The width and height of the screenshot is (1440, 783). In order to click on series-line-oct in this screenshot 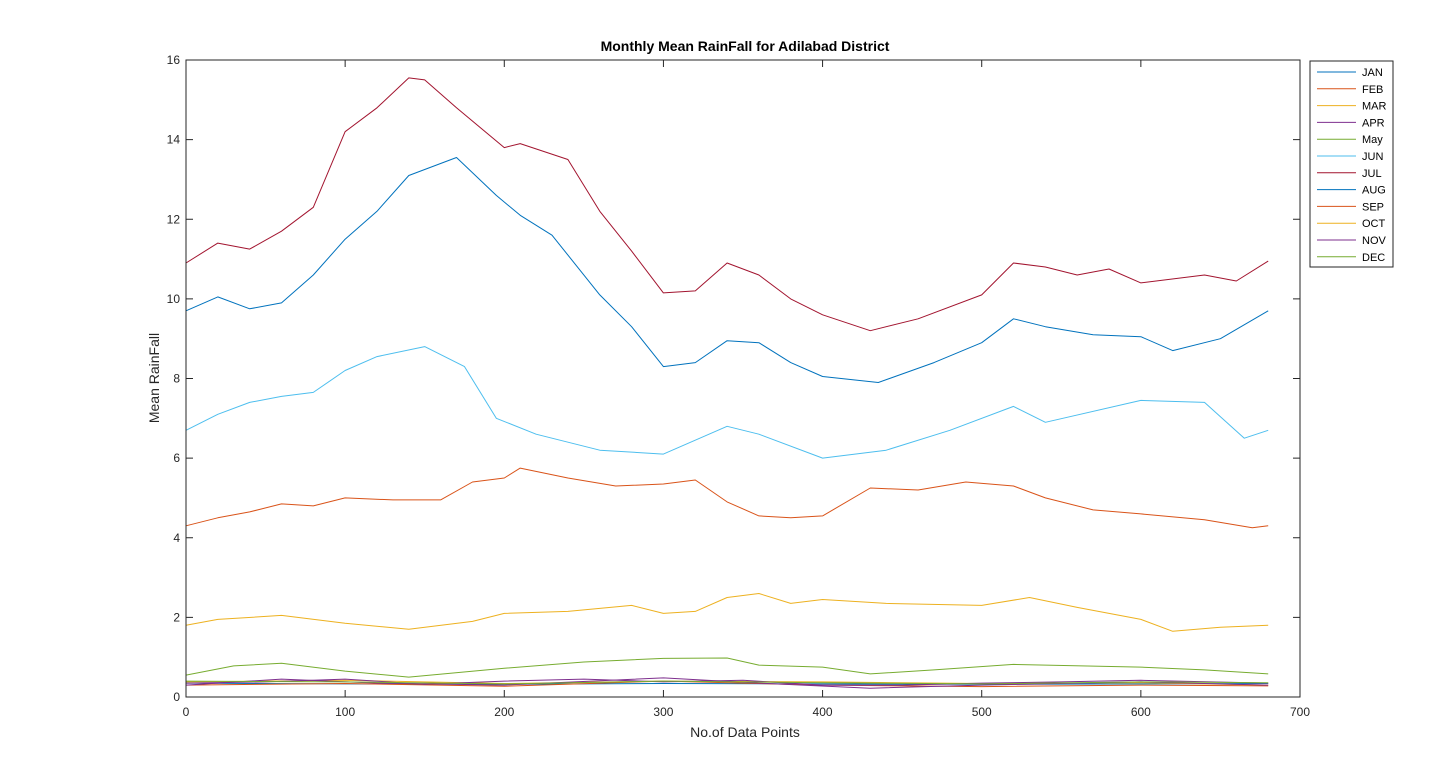, I will do `click(727, 612)`.